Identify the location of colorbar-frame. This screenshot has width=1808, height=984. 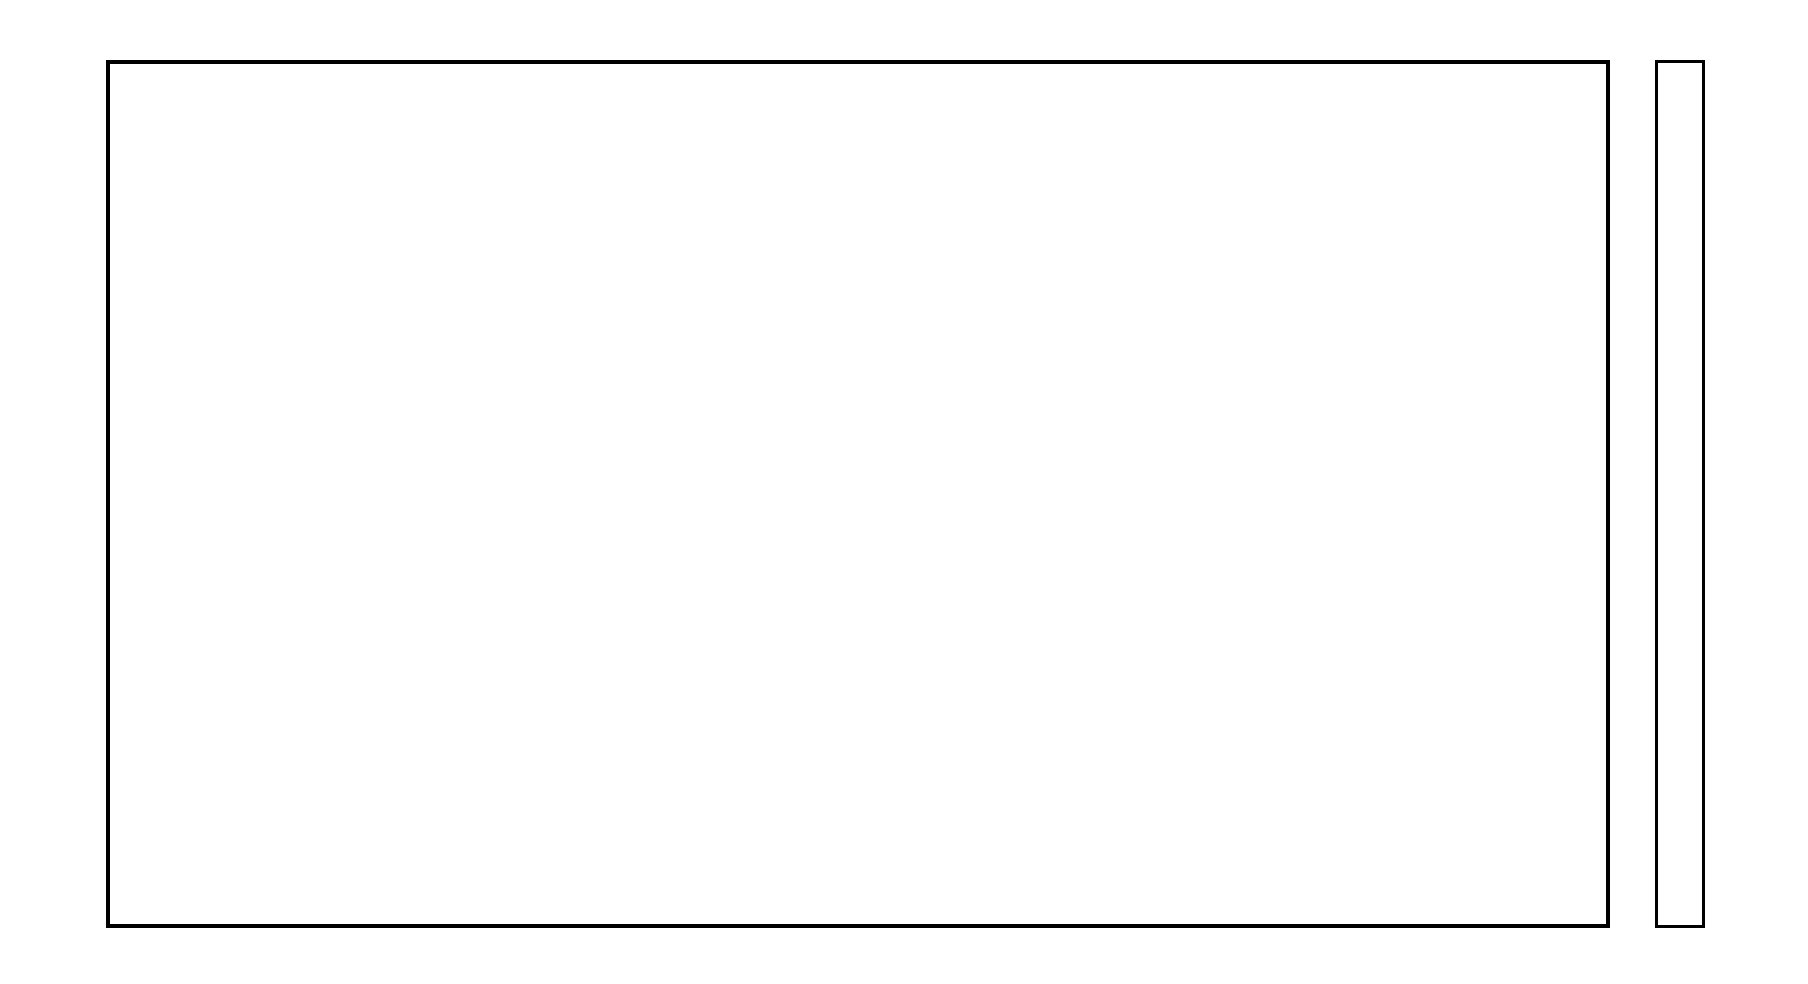
(1680, 494).